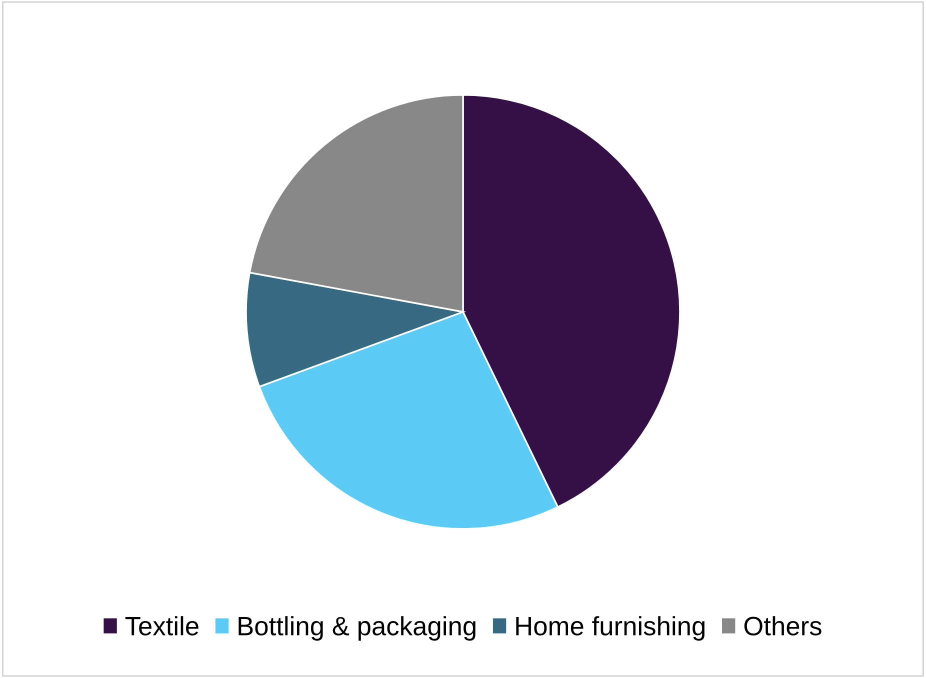  What do you see at coordinates (357, 628) in the screenshot?
I see `legend-label: Bottling & packaging` at bounding box center [357, 628].